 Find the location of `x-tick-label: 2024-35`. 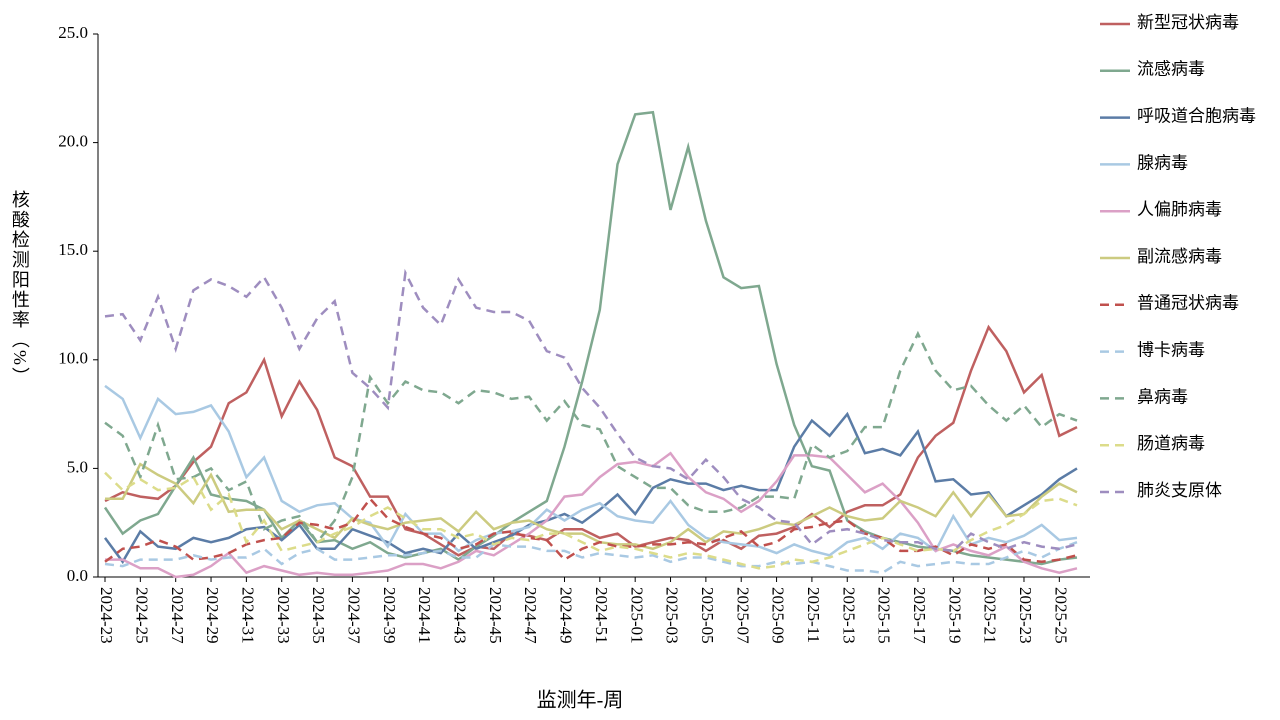

x-tick-label: 2024-35 is located at coordinates (318, 615).